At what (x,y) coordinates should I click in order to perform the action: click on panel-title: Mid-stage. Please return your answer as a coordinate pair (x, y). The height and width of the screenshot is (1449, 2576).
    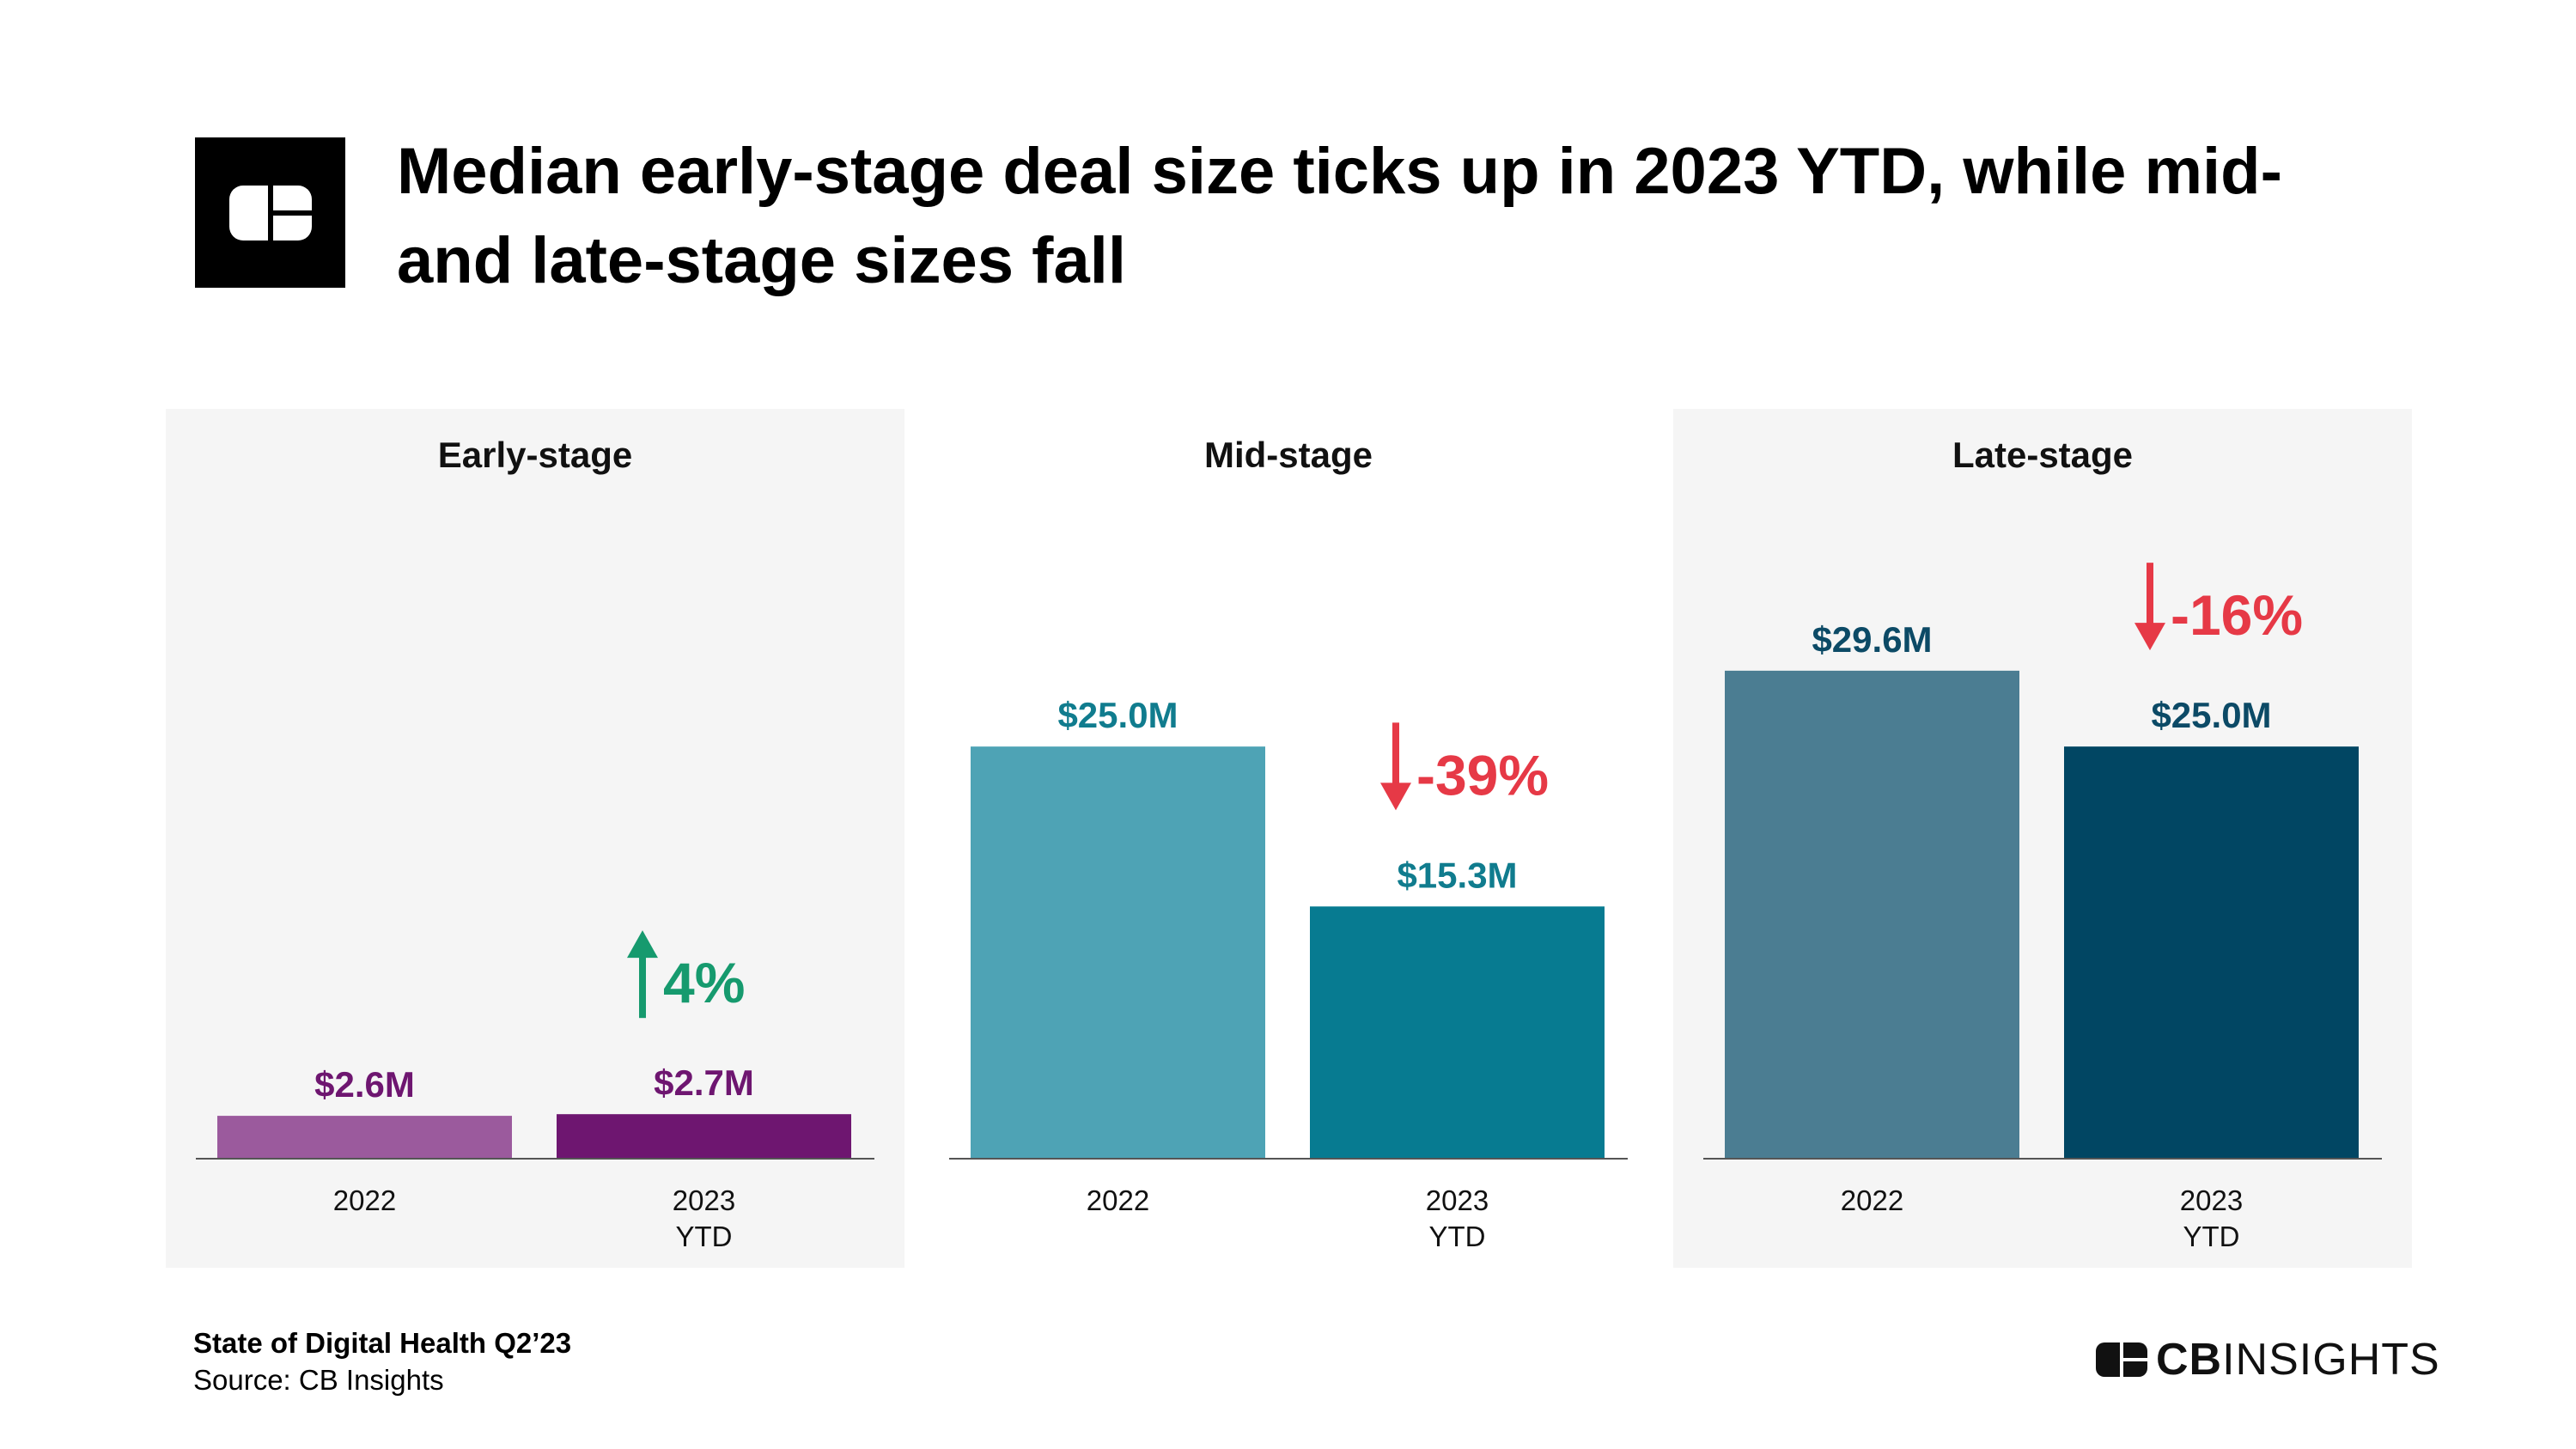
    Looking at the image, I should click on (1288, 455).